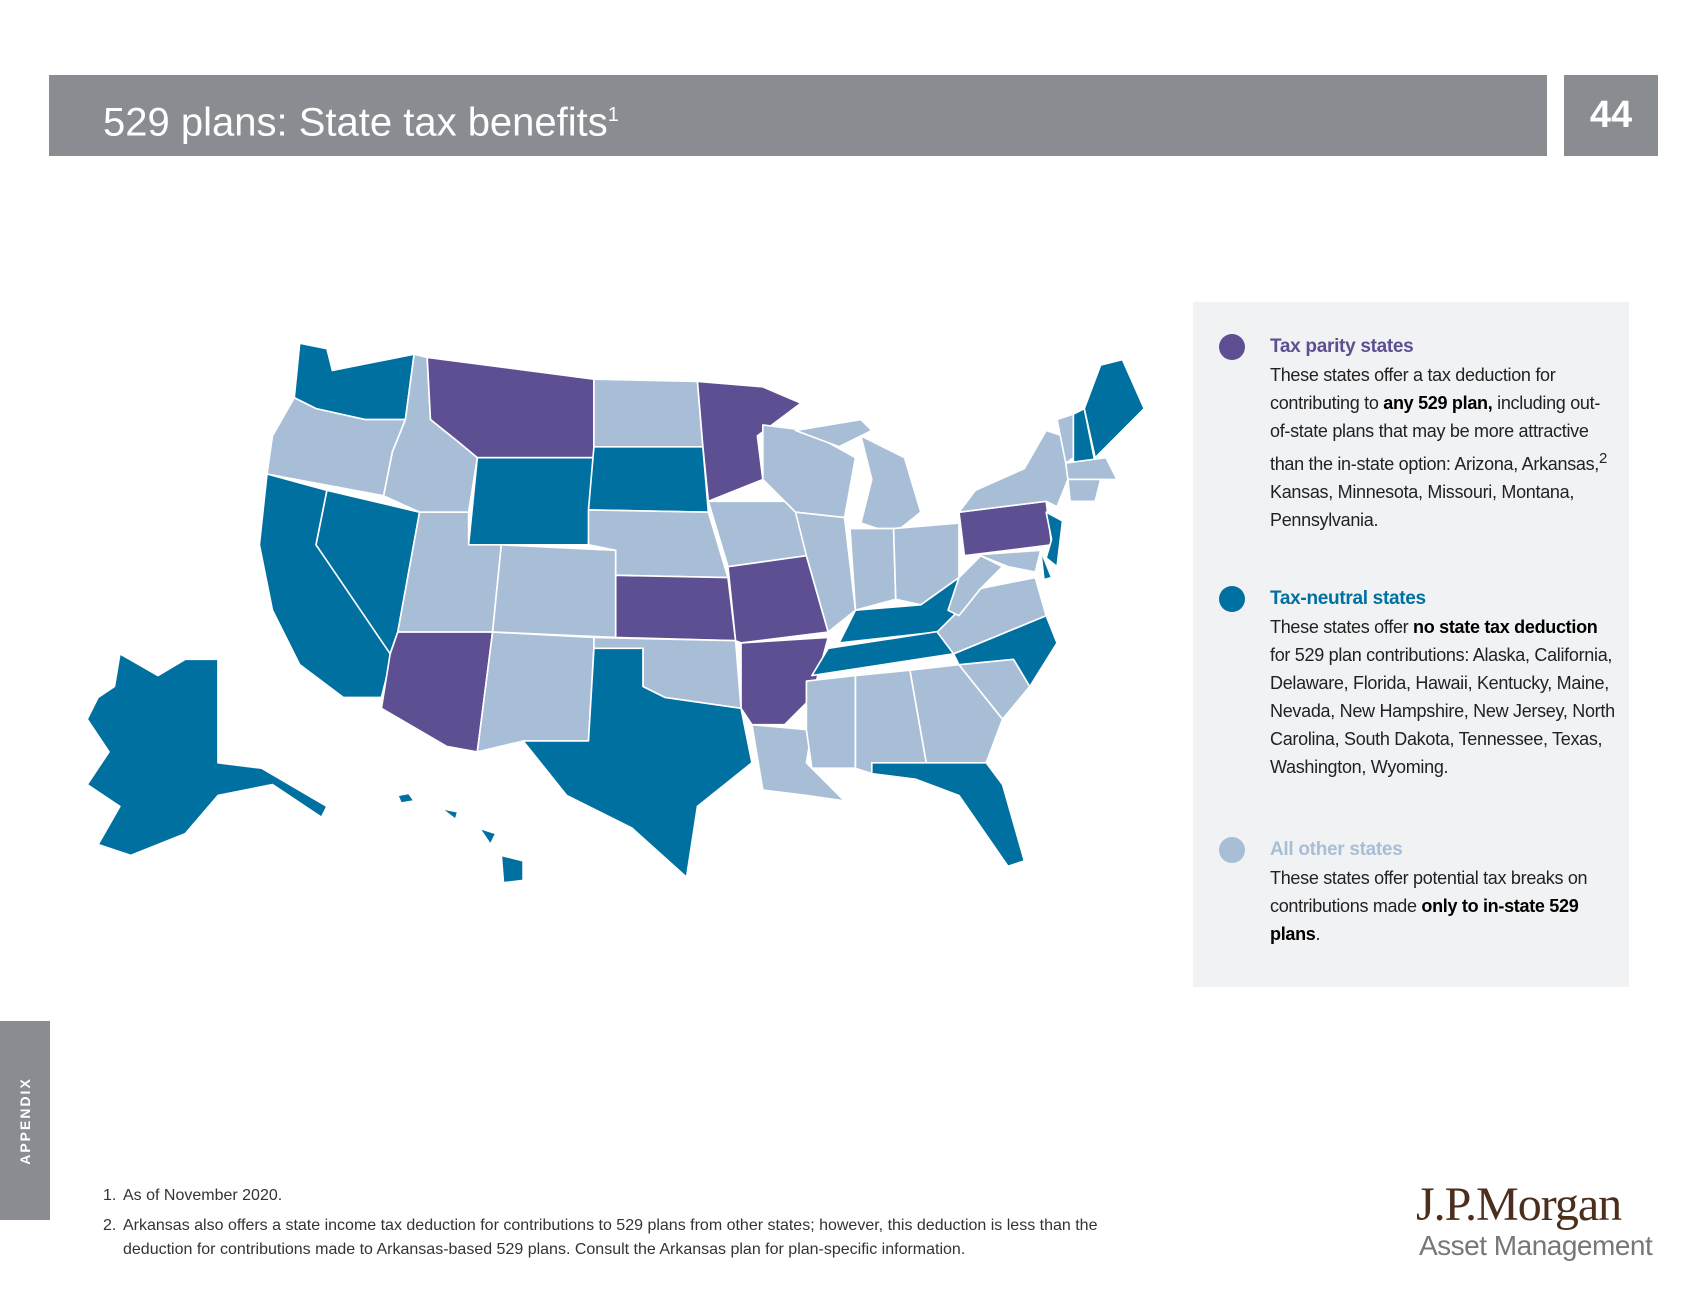 Image resolution: width=1700 pixels, height=1300 pixels. I want to click on side-label: APPENDIX, so click(25, 1121).